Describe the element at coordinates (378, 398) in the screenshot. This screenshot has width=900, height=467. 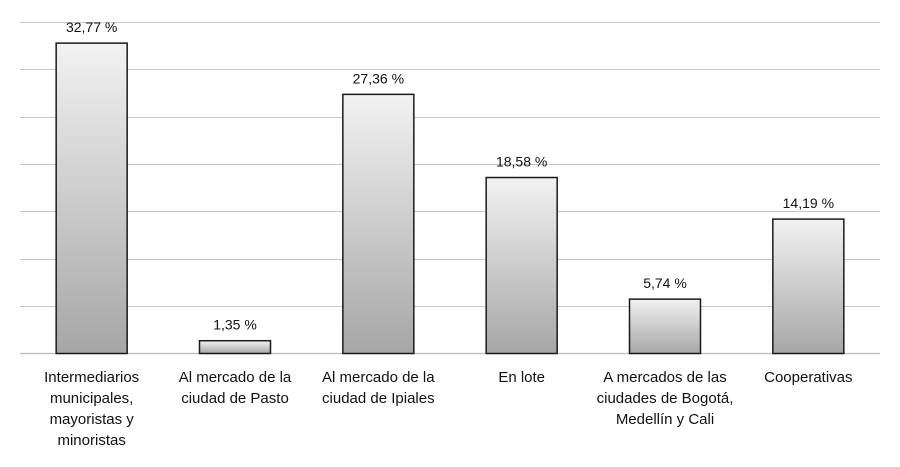
I see `category-label-line: ciudad de Ipiales` at that location.